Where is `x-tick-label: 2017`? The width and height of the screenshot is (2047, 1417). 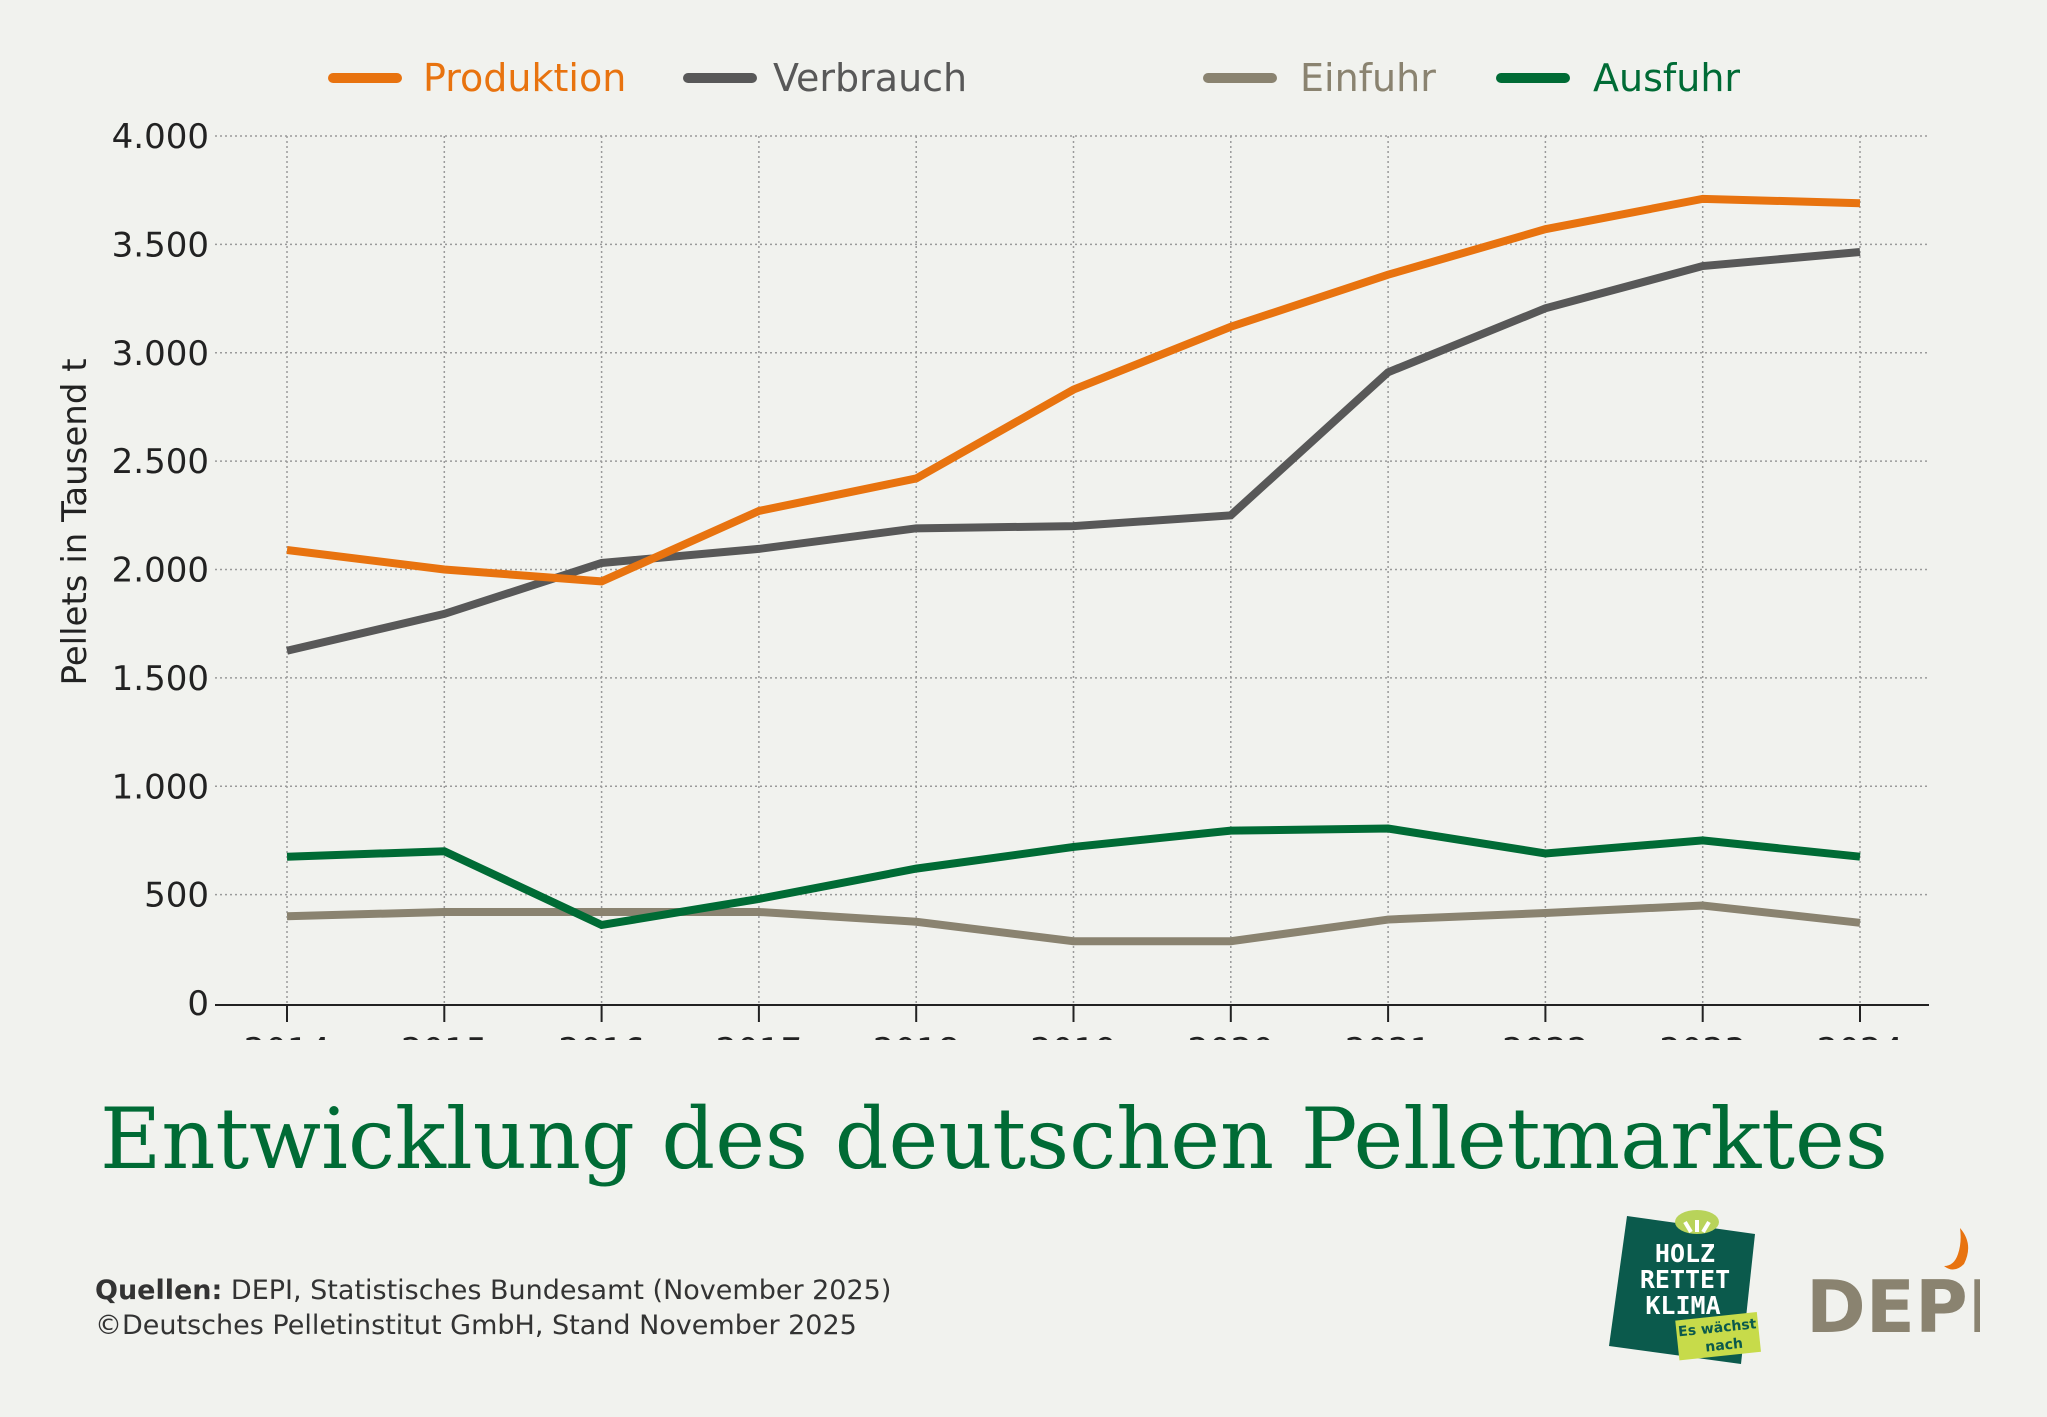
x-tick-label: 2017 is located at coordinates (759, 1035).